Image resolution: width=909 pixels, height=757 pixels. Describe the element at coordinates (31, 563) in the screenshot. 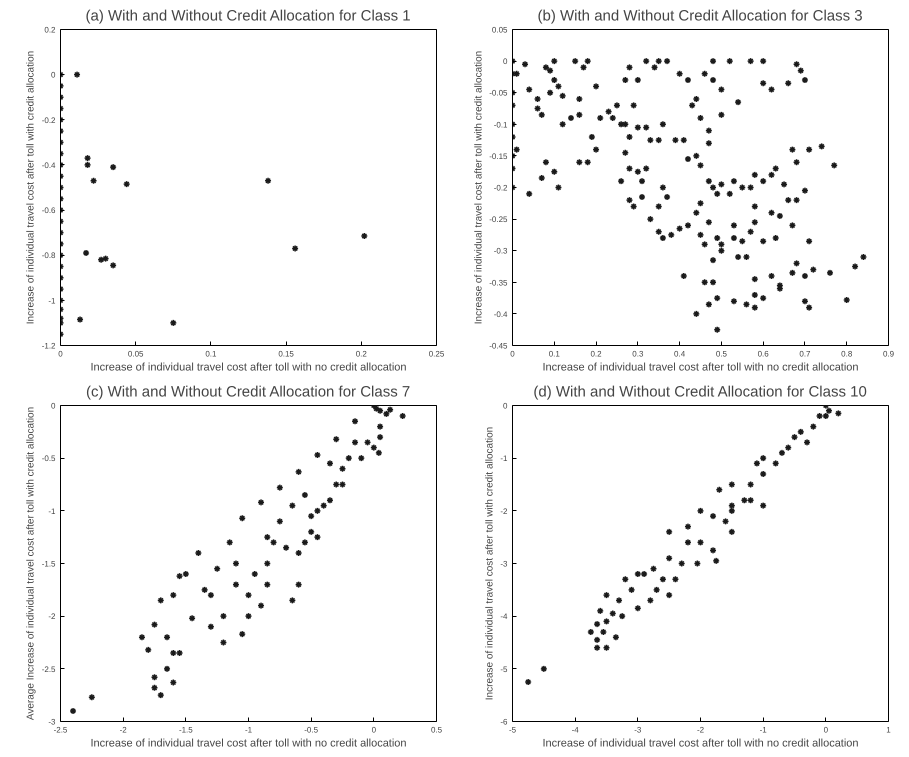

I see `y-axis-title: Average Increase of individual travel cost after toll with credit allocation` at that location.